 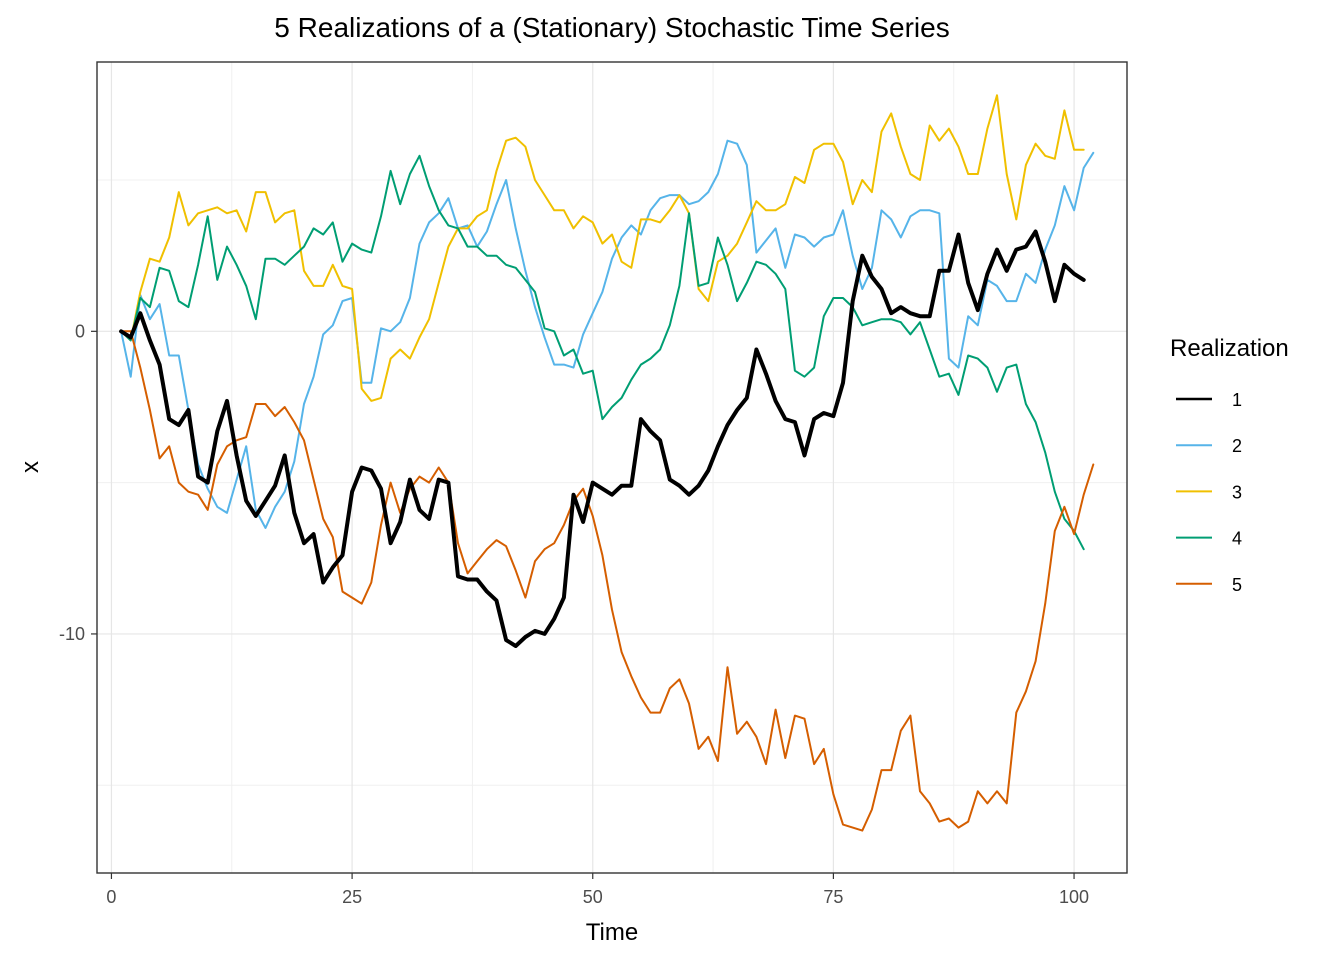 What do you see at coordinates (111, 897) in the screenshot?
I see `x-tick-label: 0` at bounding box center [111, 897].